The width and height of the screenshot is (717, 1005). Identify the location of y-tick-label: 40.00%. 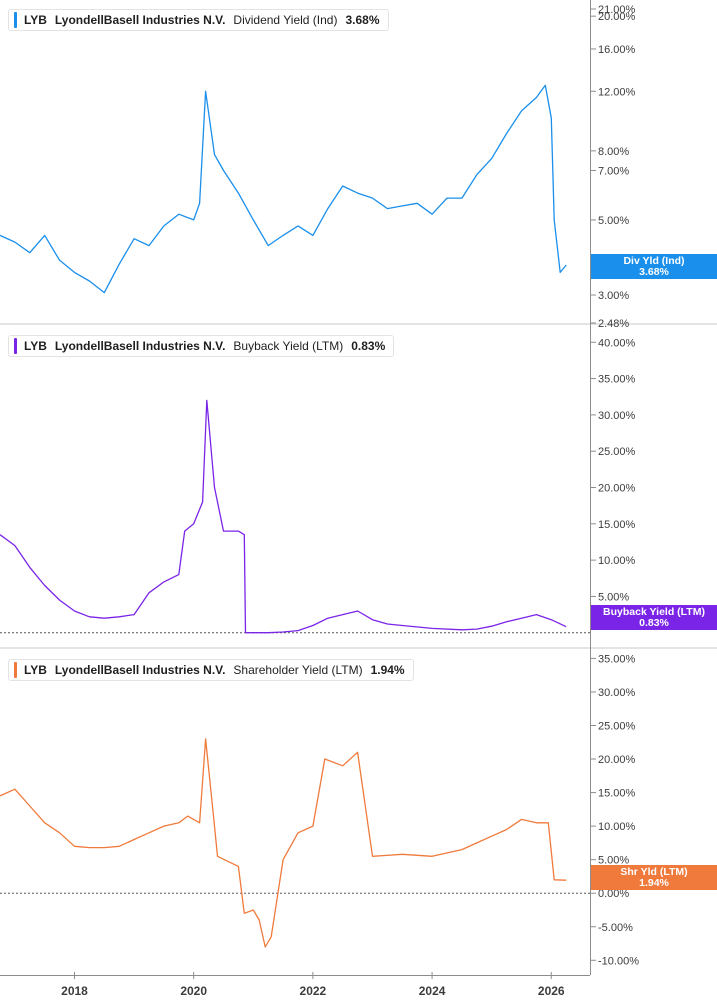
(617, 343).